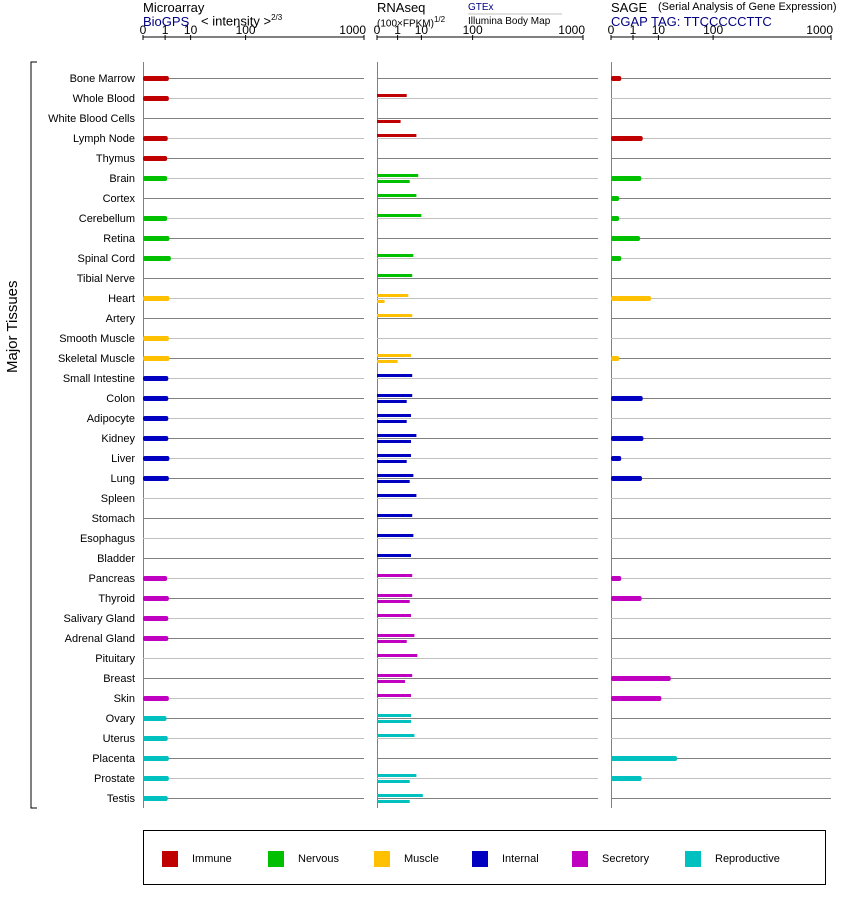 The image size is (842, 900). What do you see at coordinates (166, 21) in the screenshot?
I see `microarray-source: BioGPS` at bounding box center [166, 21].